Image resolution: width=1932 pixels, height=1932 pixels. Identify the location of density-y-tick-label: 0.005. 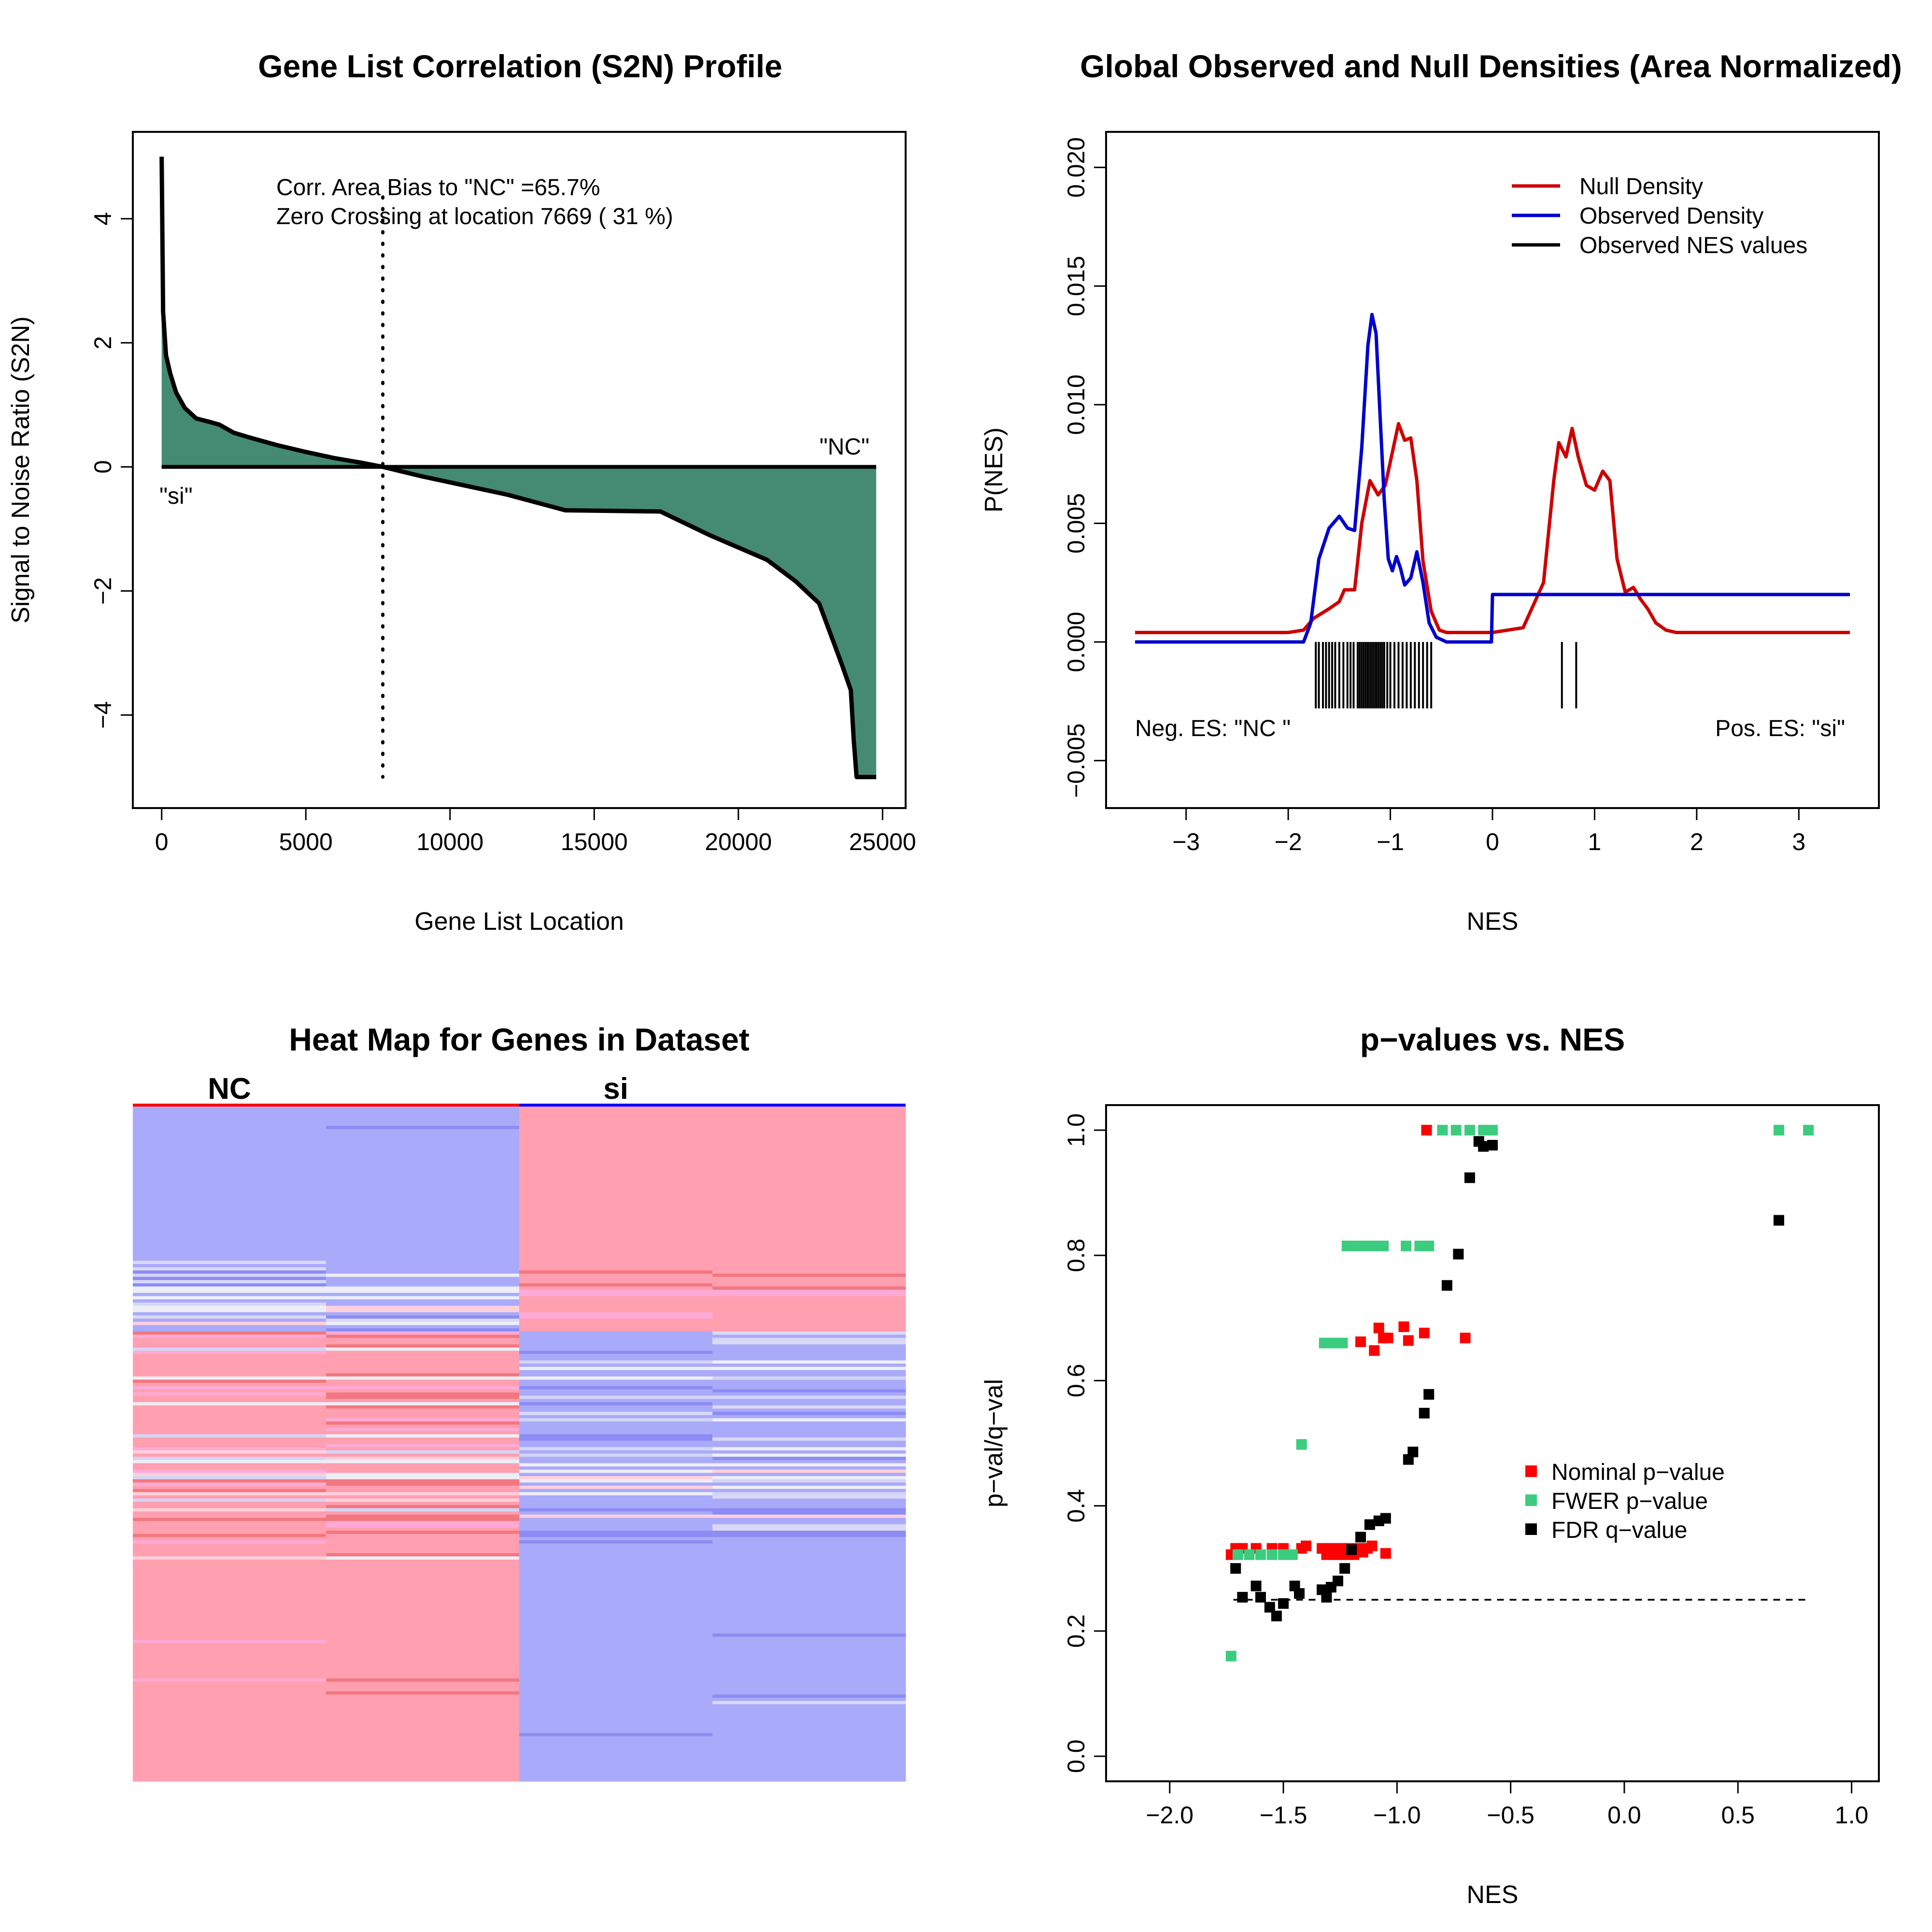
(1076, 523).